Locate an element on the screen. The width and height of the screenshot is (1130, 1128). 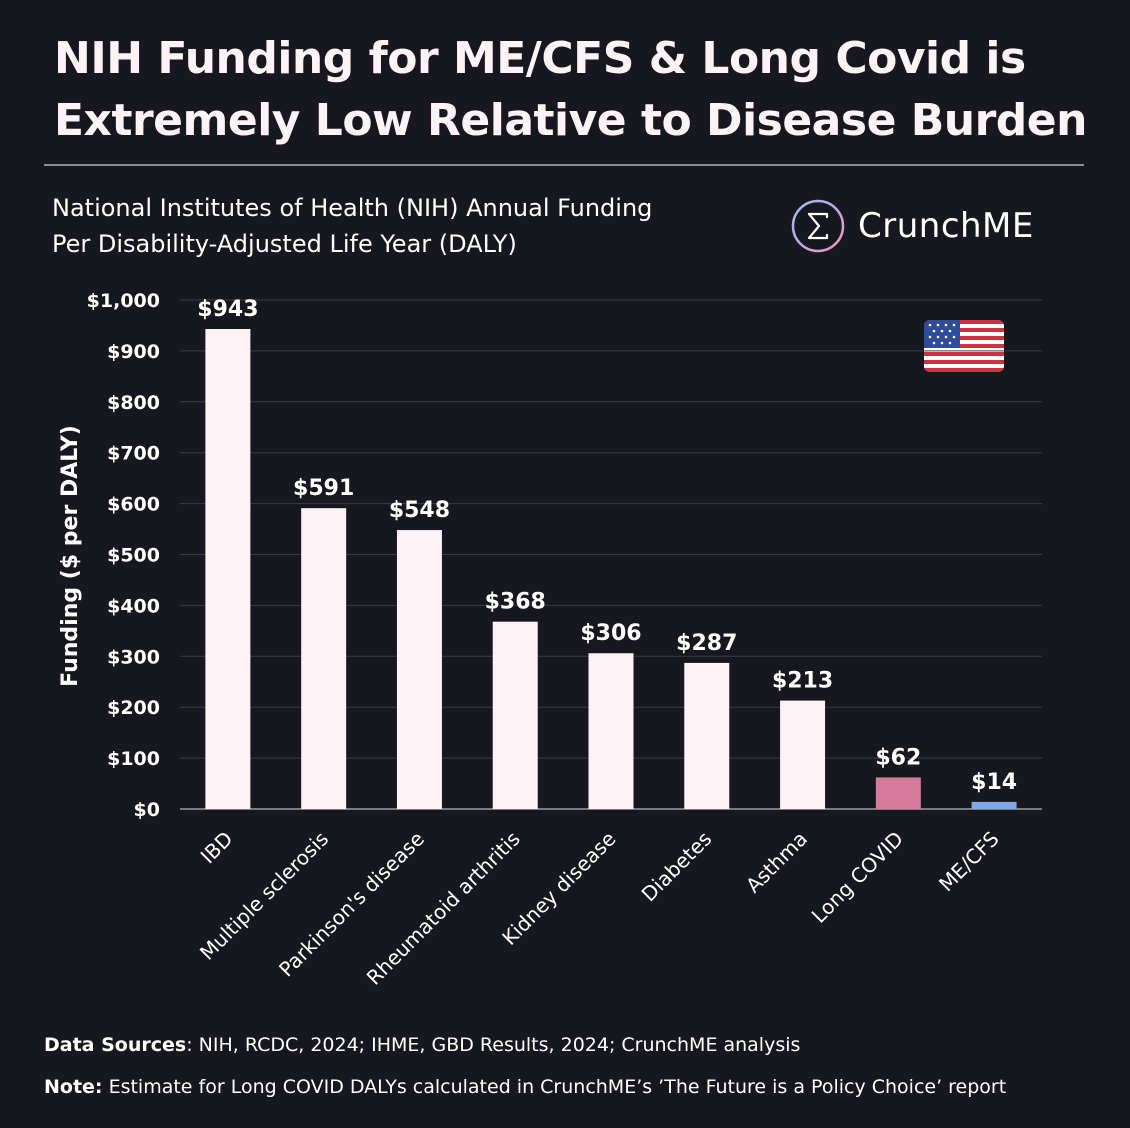
brand: CrunchME is located at coordinates (912, 226).